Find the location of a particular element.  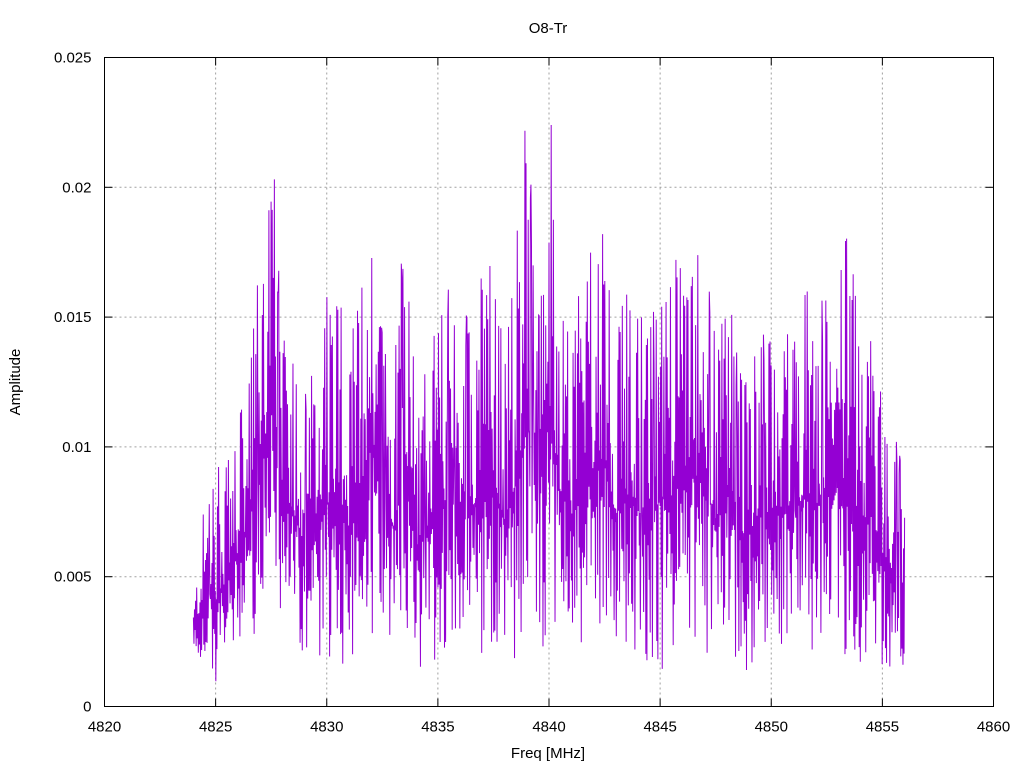

y-tick-labels: 0 0.005 0.01 0.015 0.02 0.025 is located at coordinates (73, 383).